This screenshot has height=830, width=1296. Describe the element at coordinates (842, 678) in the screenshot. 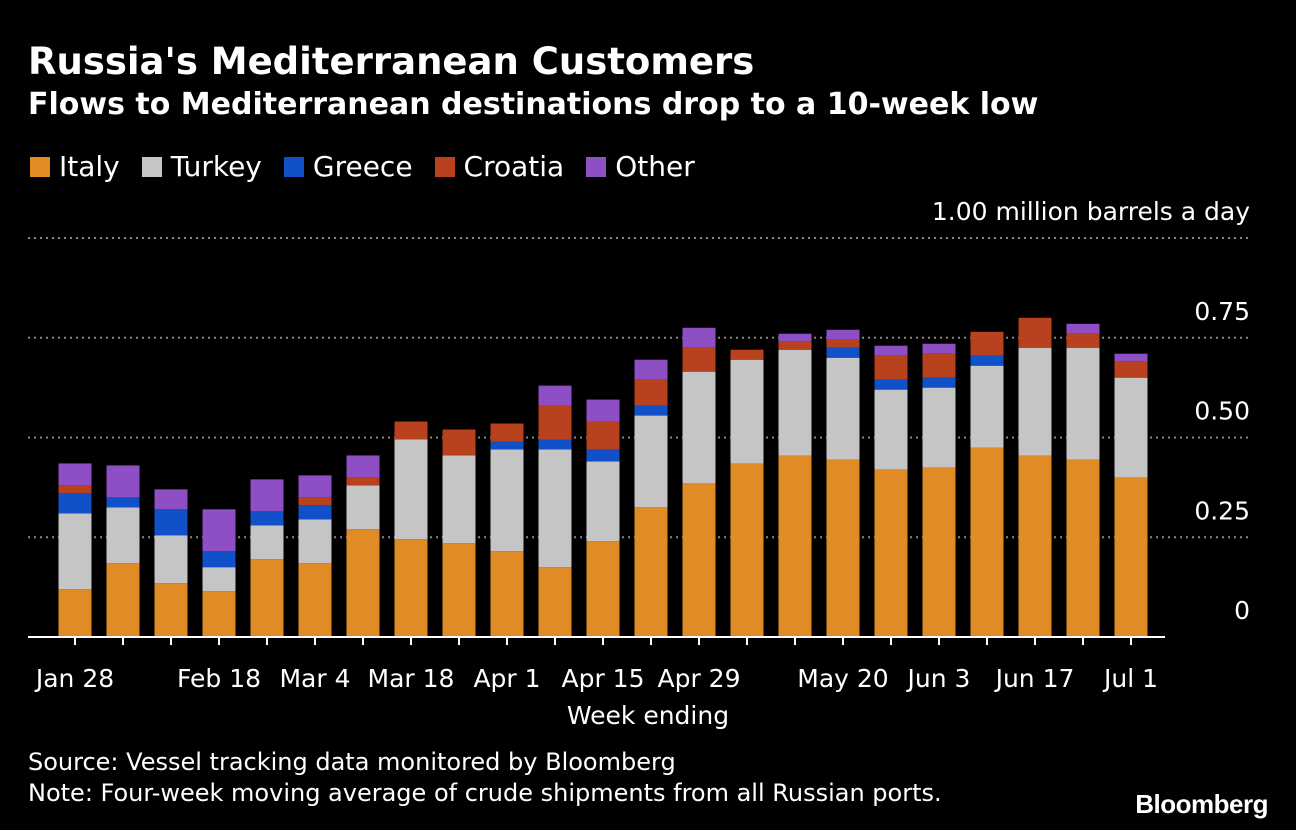

I see `x-tick-label: May 20` at that location.